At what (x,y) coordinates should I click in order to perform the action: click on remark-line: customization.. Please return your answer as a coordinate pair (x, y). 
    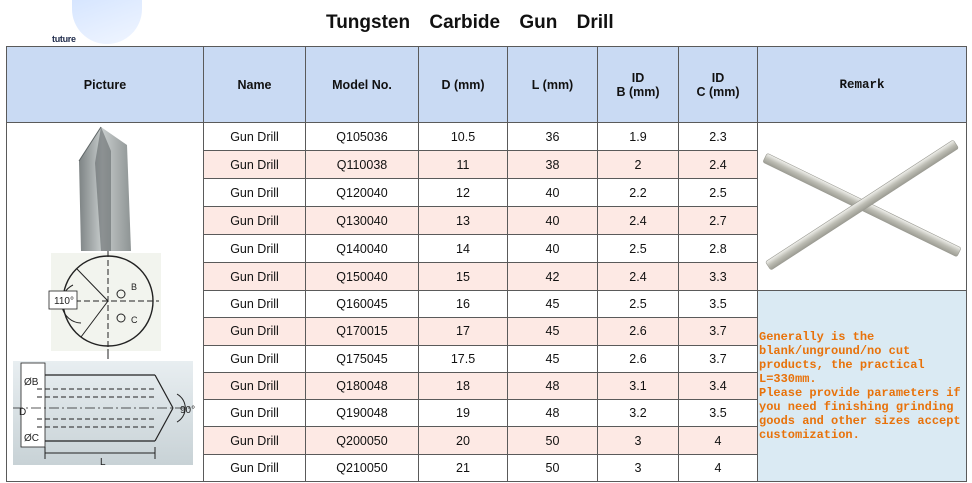
    Looking at the image, I should click on (809, 435).